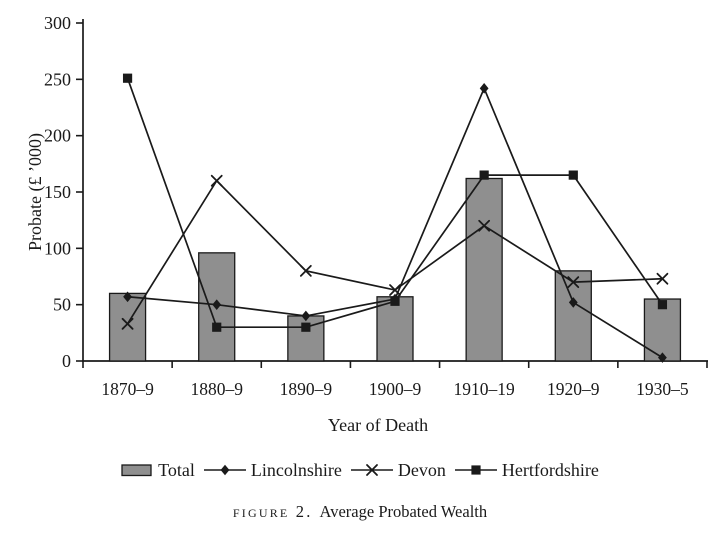 Image resolution: width=720 pixels, height=540 pixels. What do you see at coordinates (57, 79) in the screenshot?
I see `y-tick-label: 250` at bounding box center [57, 79].